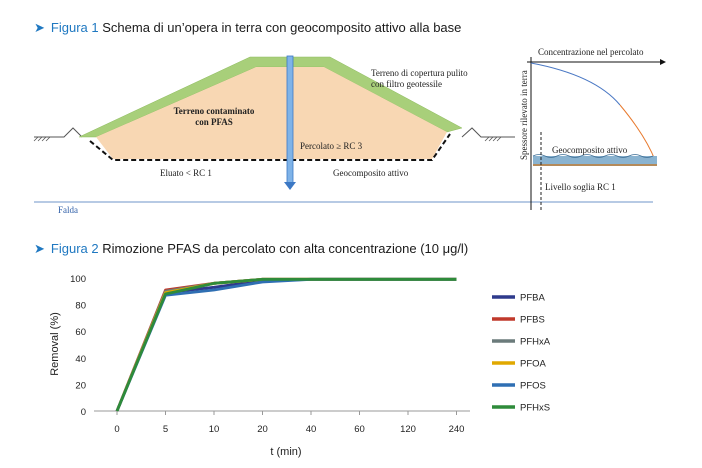  I want to click on x-tick-label: 240, so click(457, 429).